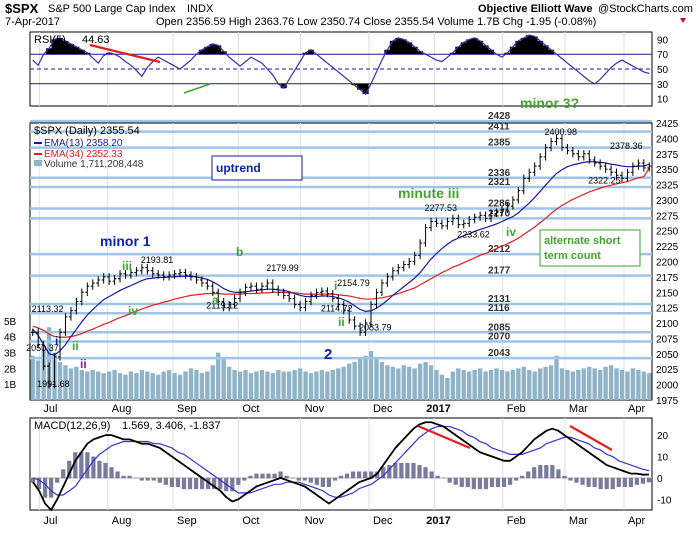 The height and width of the screenshot is (535, 700). I want to click on rsi-legend-label: RSI(5), so click(50, 40).